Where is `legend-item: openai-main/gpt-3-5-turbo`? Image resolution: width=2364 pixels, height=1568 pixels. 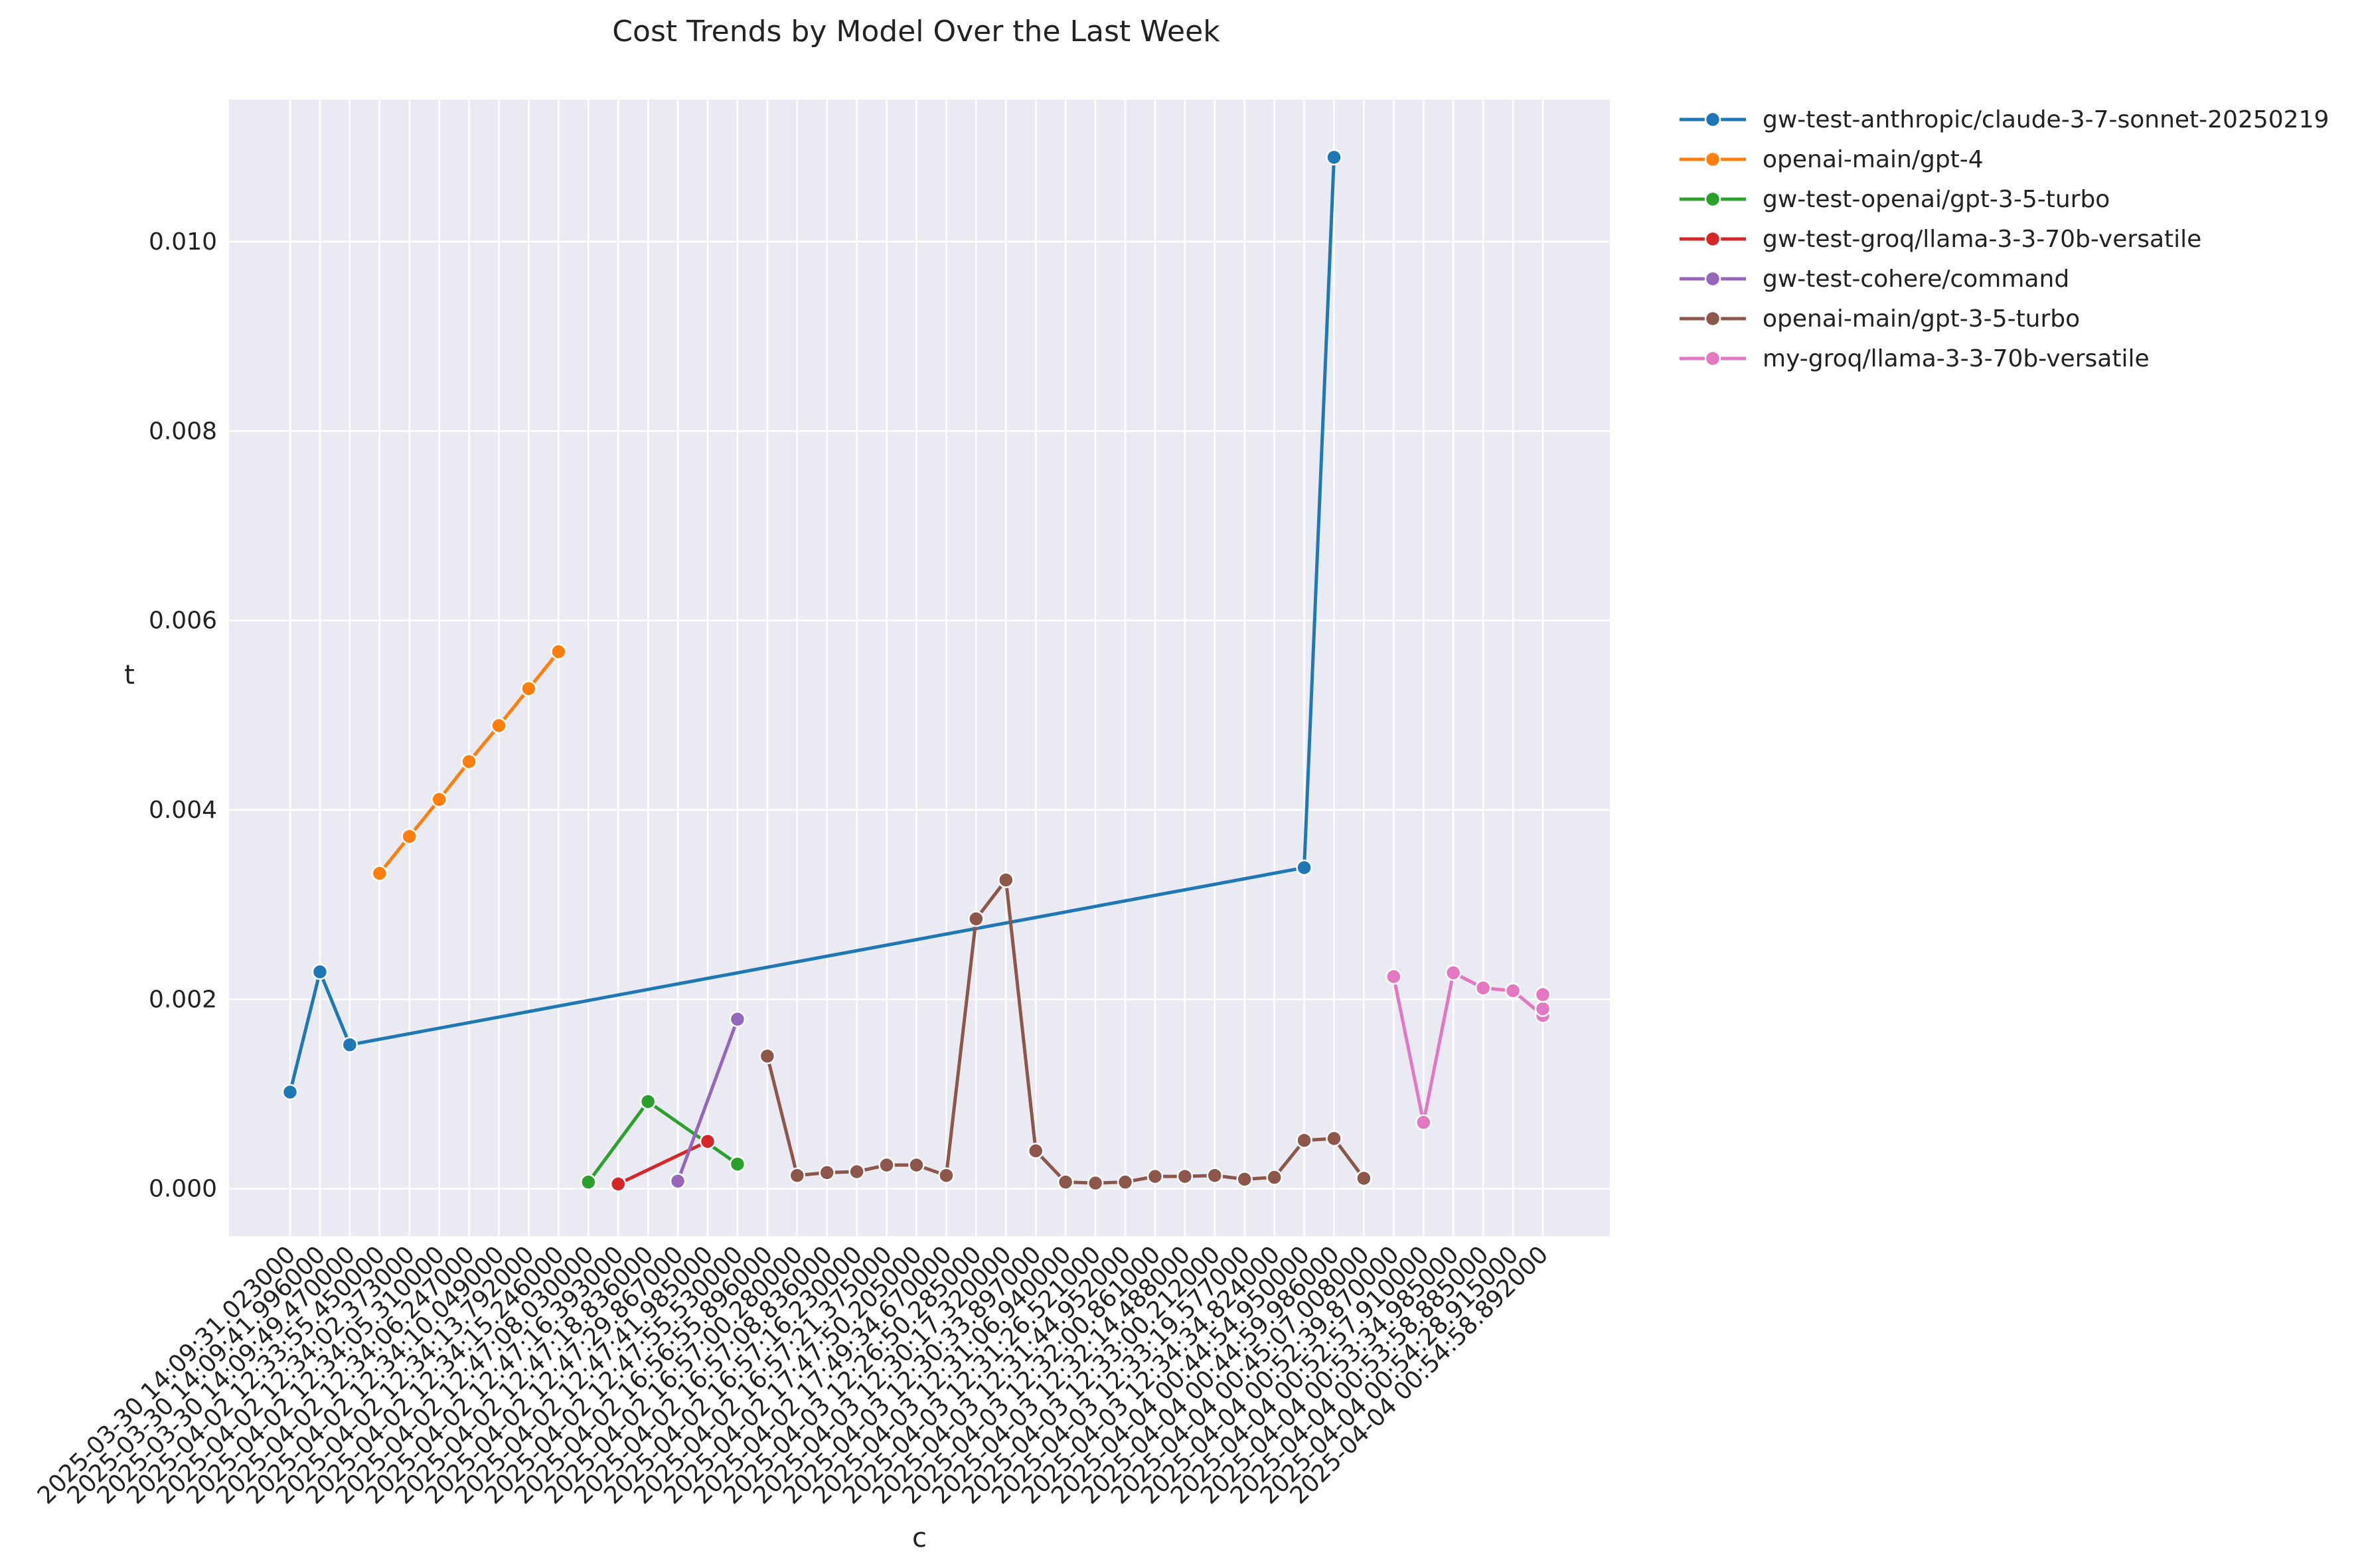
legend-item: openai-main/gpt-3-5-turbo is located at coordinates (1880, 319).